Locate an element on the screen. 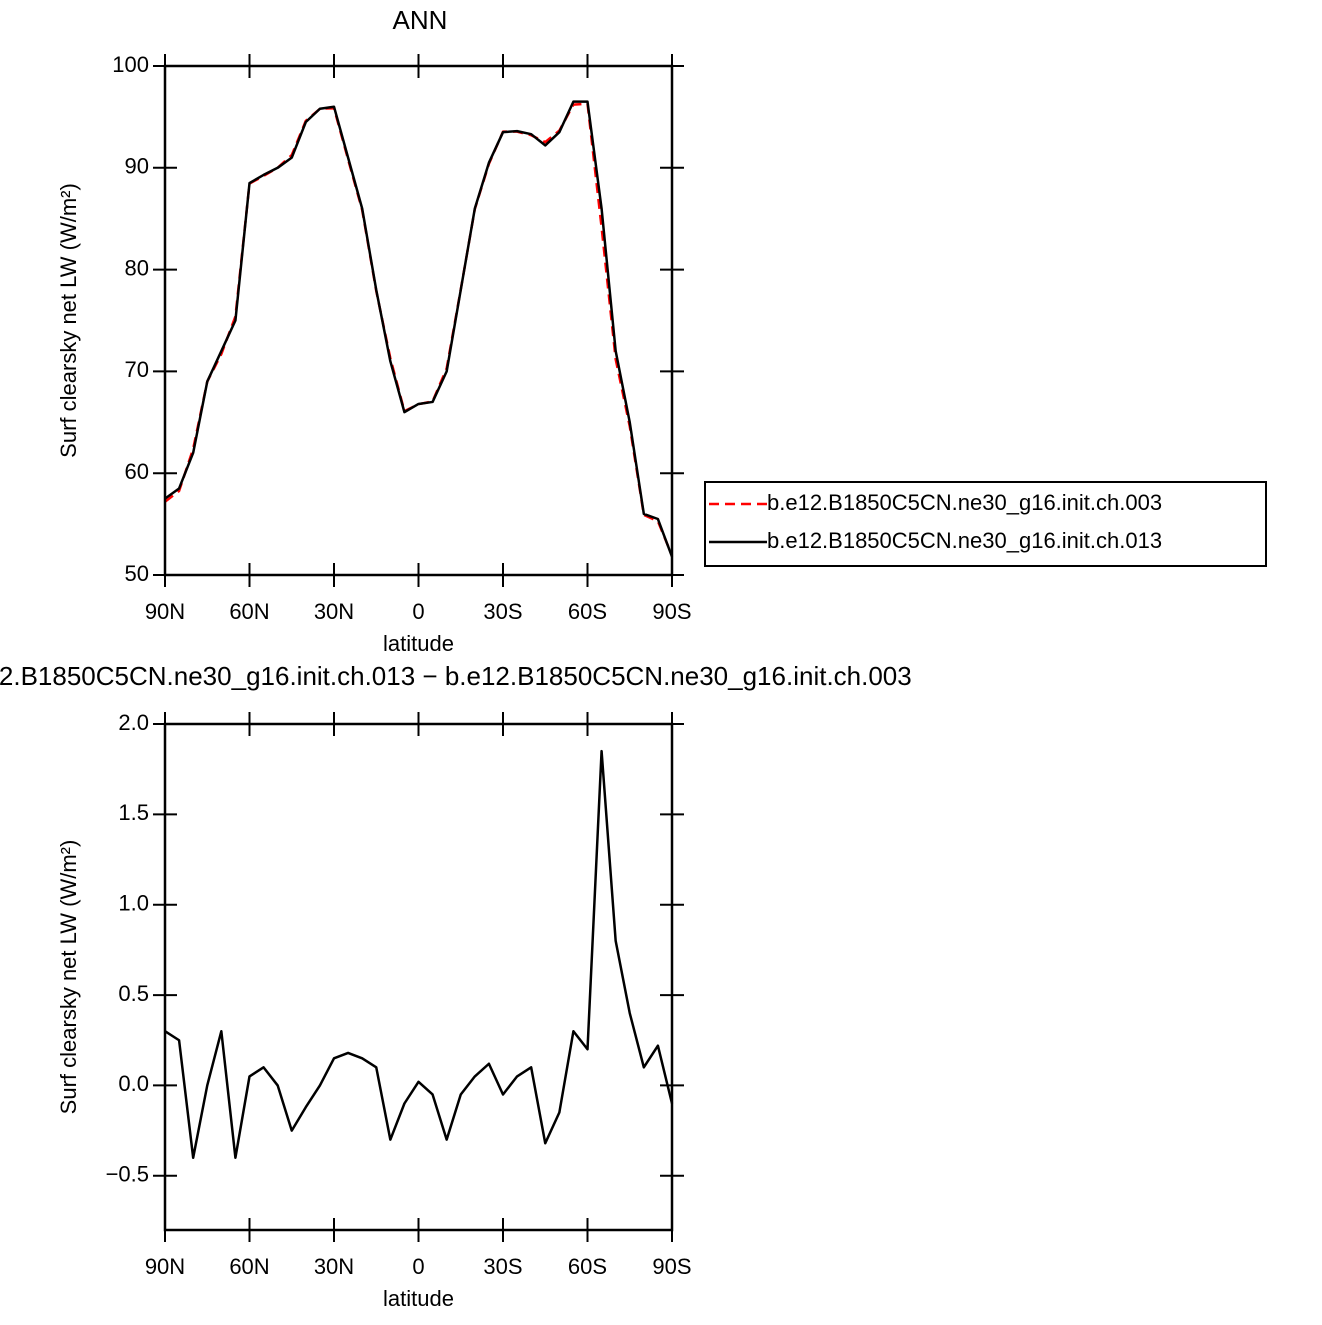  y-tick-label: 50 is located at coordinates (137, 573).